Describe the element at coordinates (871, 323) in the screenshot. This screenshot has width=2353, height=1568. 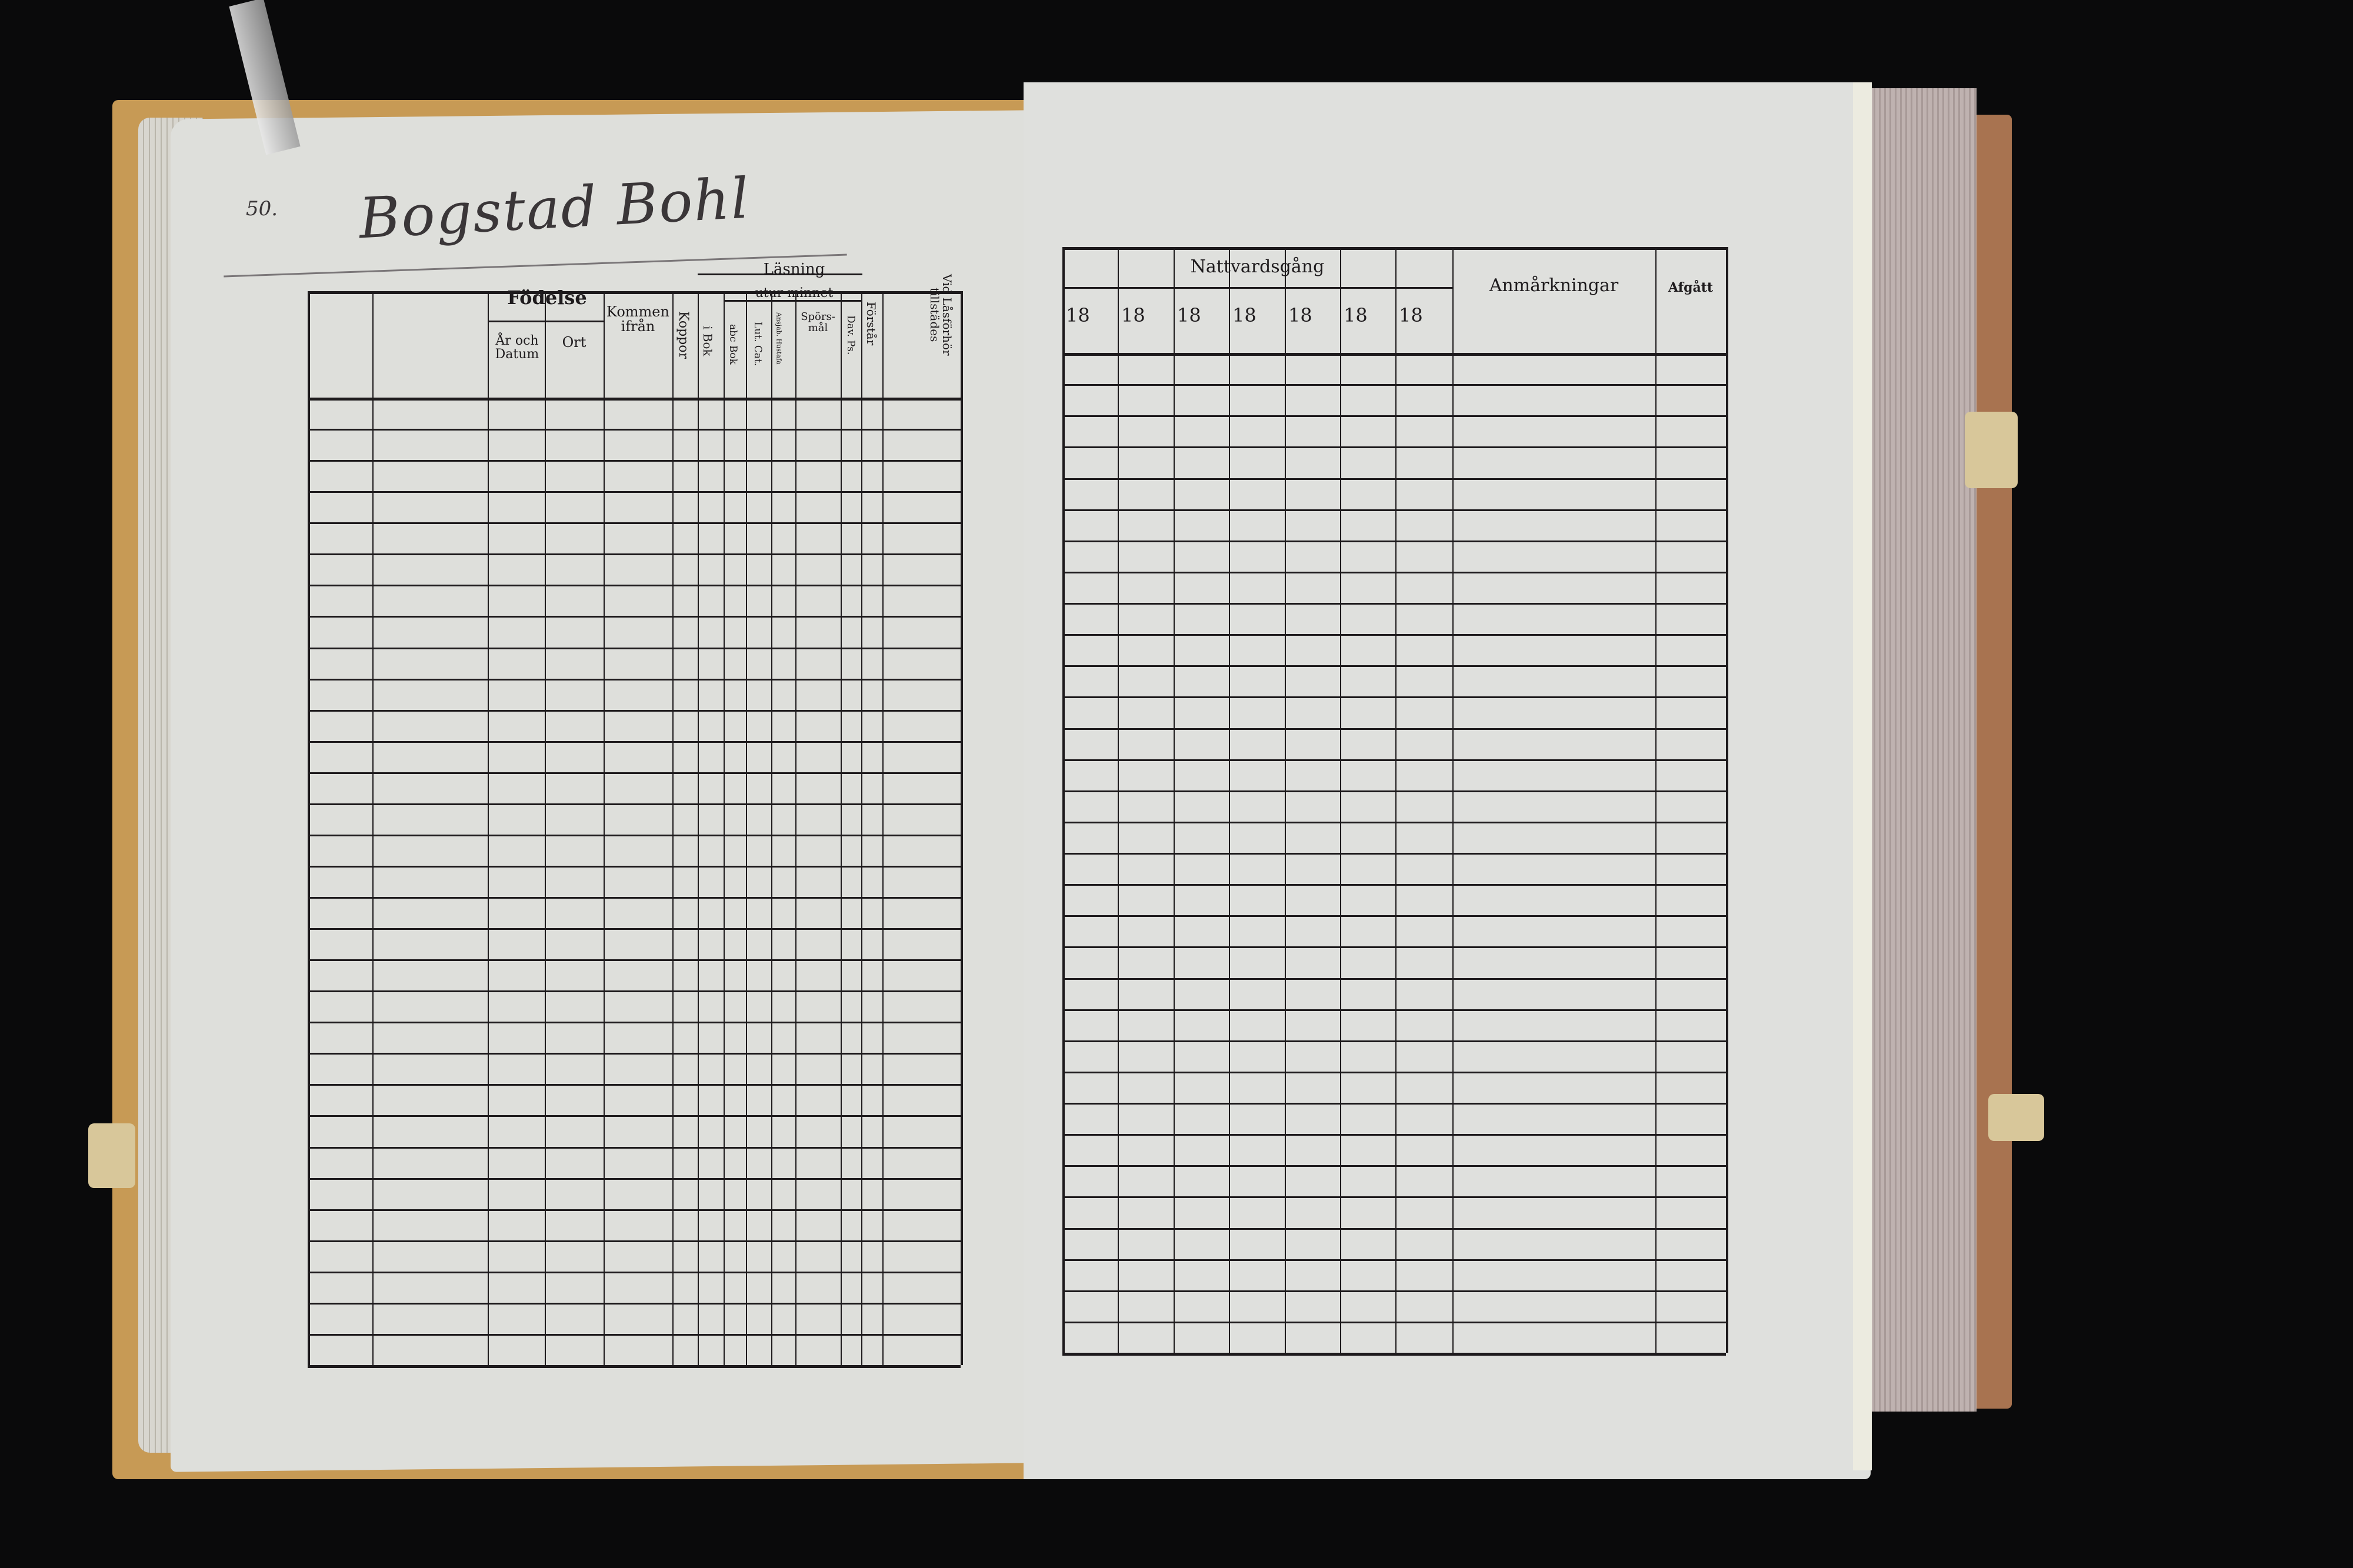
I see `header-forstar: Förstår` at that location.